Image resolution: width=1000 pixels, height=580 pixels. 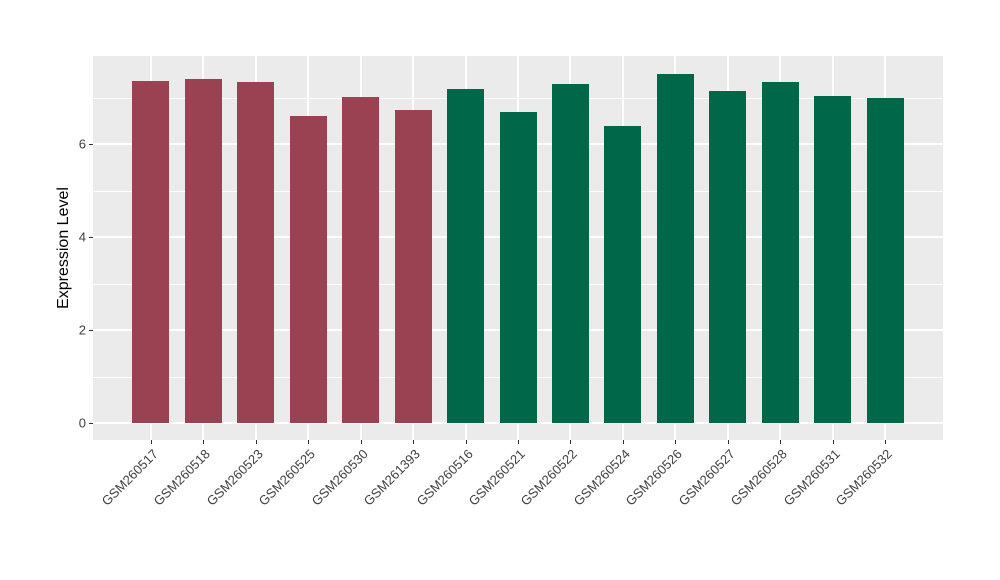 I want to click on x-tick-mark-GSM260527, so click(x=728, y=442).